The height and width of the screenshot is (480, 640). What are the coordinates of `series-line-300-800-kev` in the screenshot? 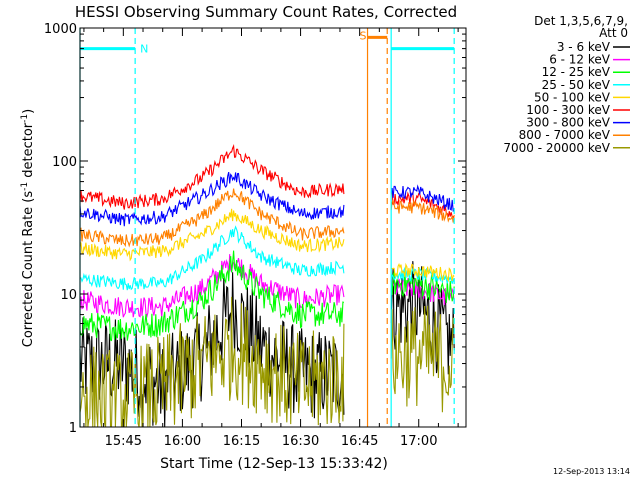 It's located at (267, 199).